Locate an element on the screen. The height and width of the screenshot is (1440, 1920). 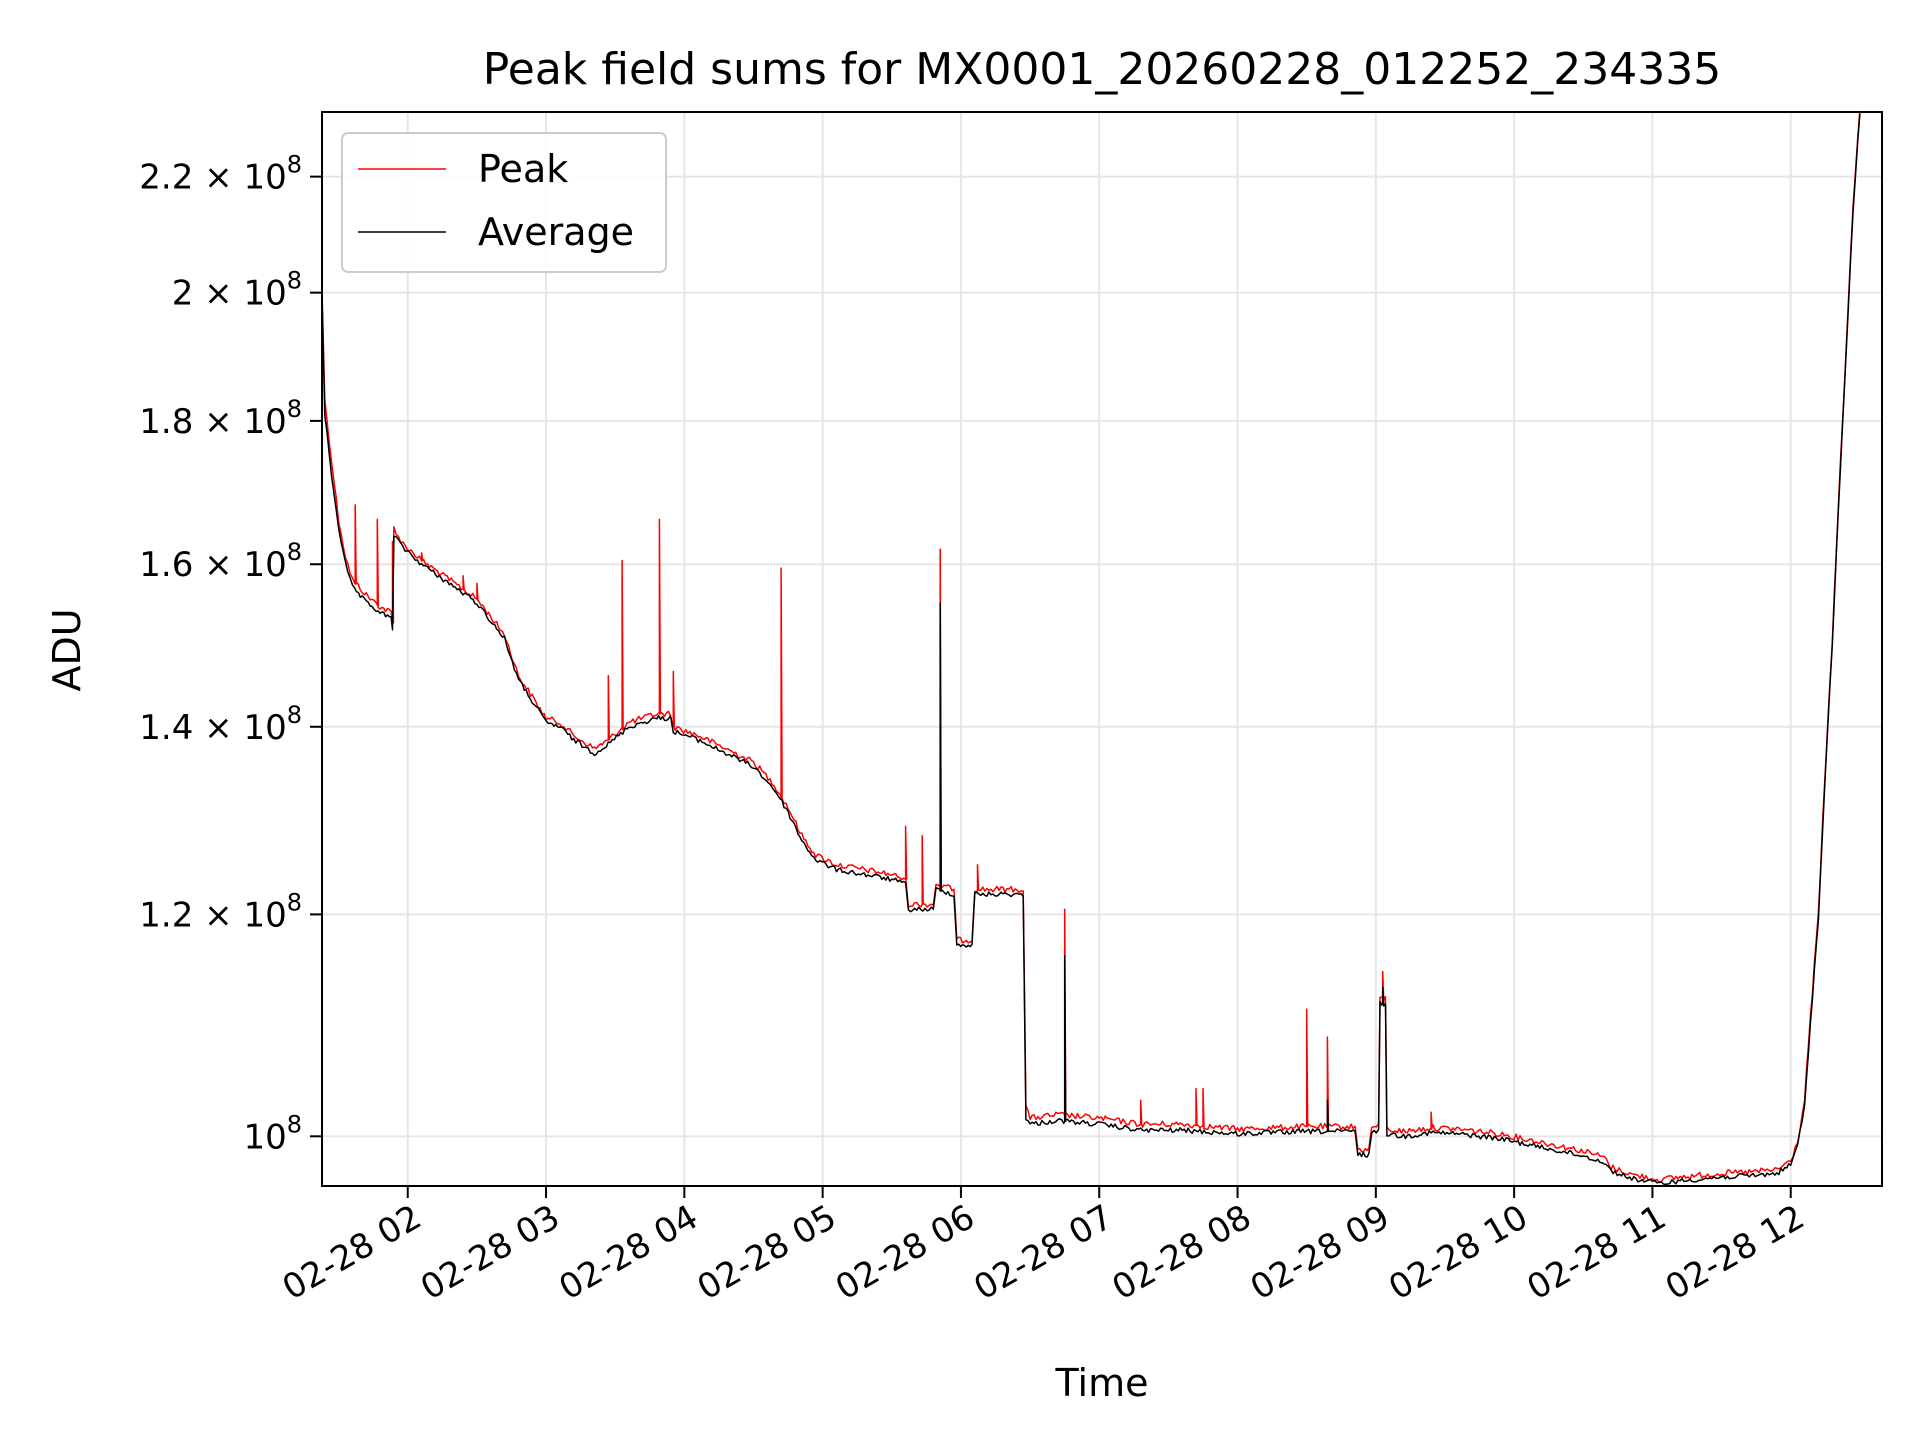
y-tick-label: 1.6 × 10⁸ is located at coordinates (220, 561).